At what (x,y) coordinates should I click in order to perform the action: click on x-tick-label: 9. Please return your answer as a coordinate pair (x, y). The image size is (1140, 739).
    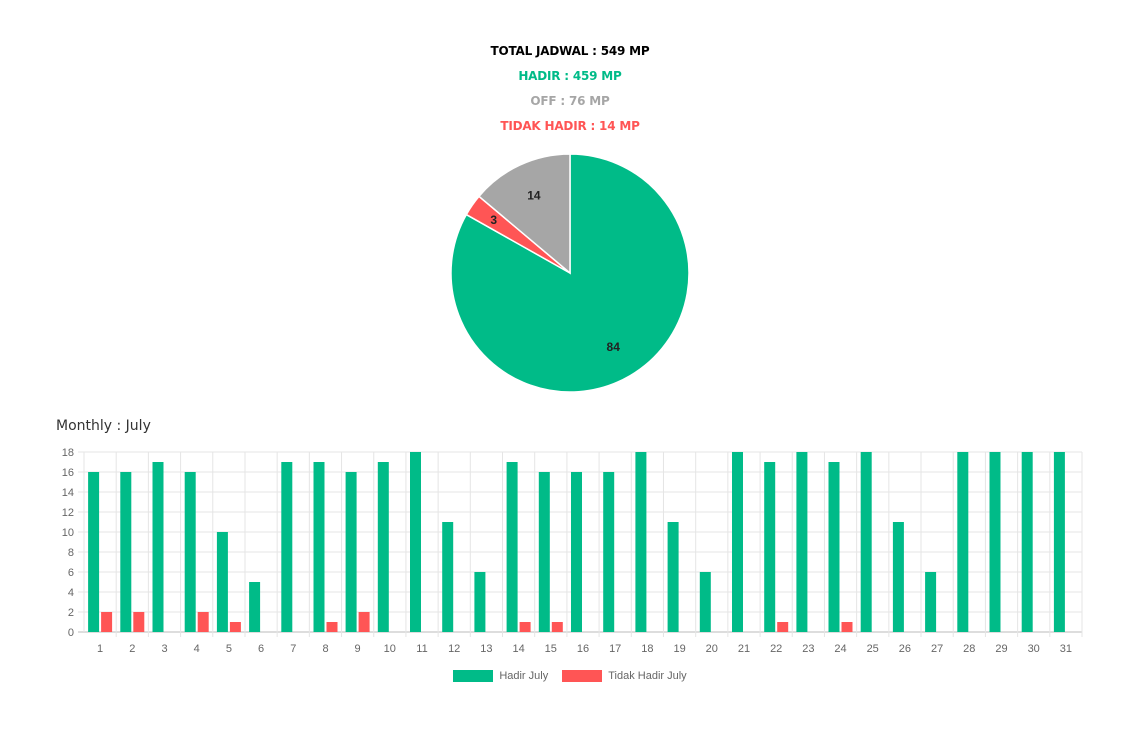
    Looking at the image, I should click on (358, 649).